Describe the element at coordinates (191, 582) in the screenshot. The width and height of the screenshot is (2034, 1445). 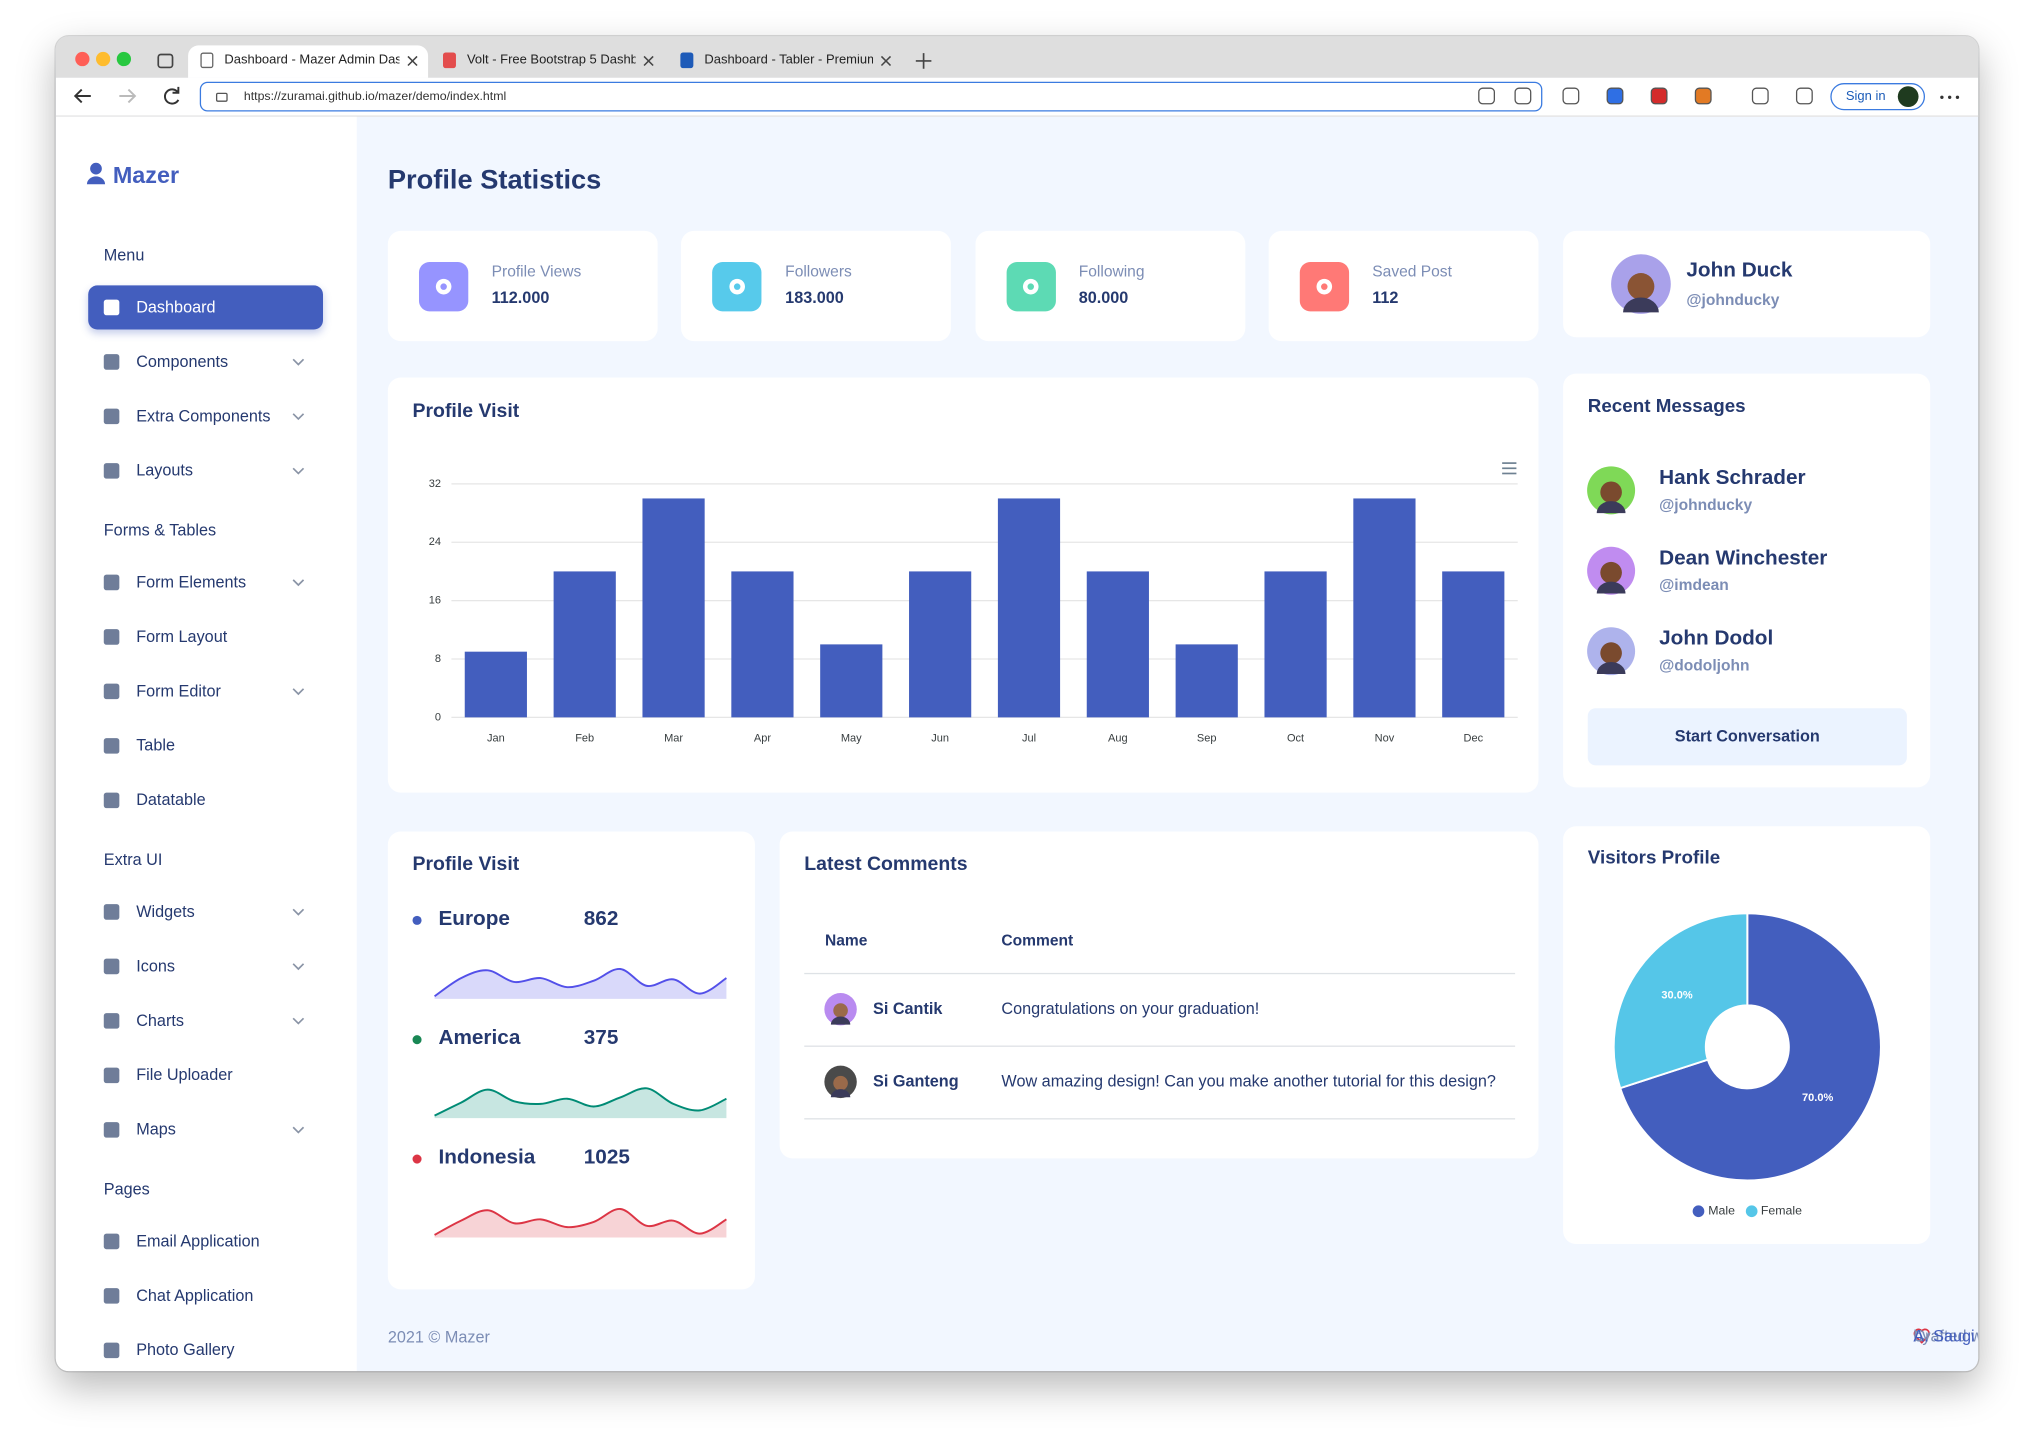
I see `menu-item: Form Elements` at that location.